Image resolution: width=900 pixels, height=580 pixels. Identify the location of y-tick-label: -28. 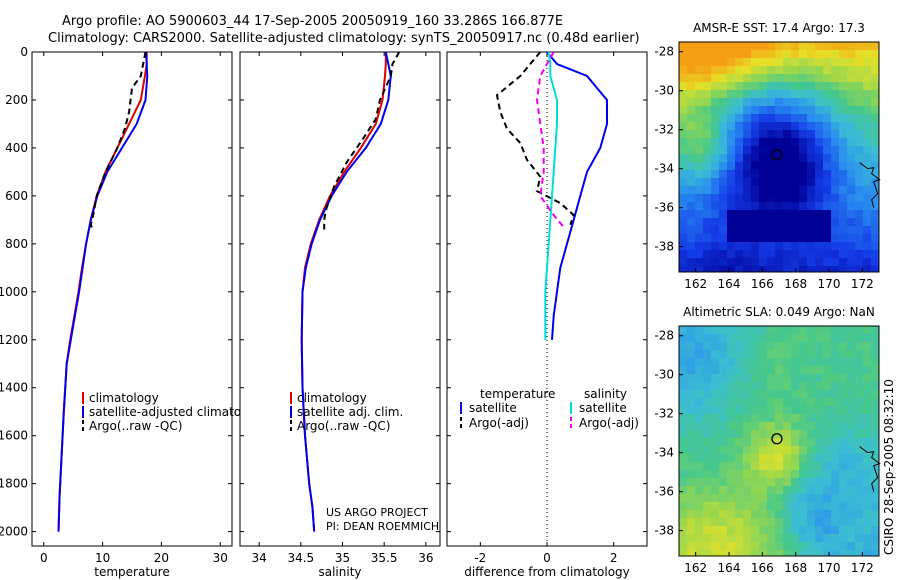
(664, 52).